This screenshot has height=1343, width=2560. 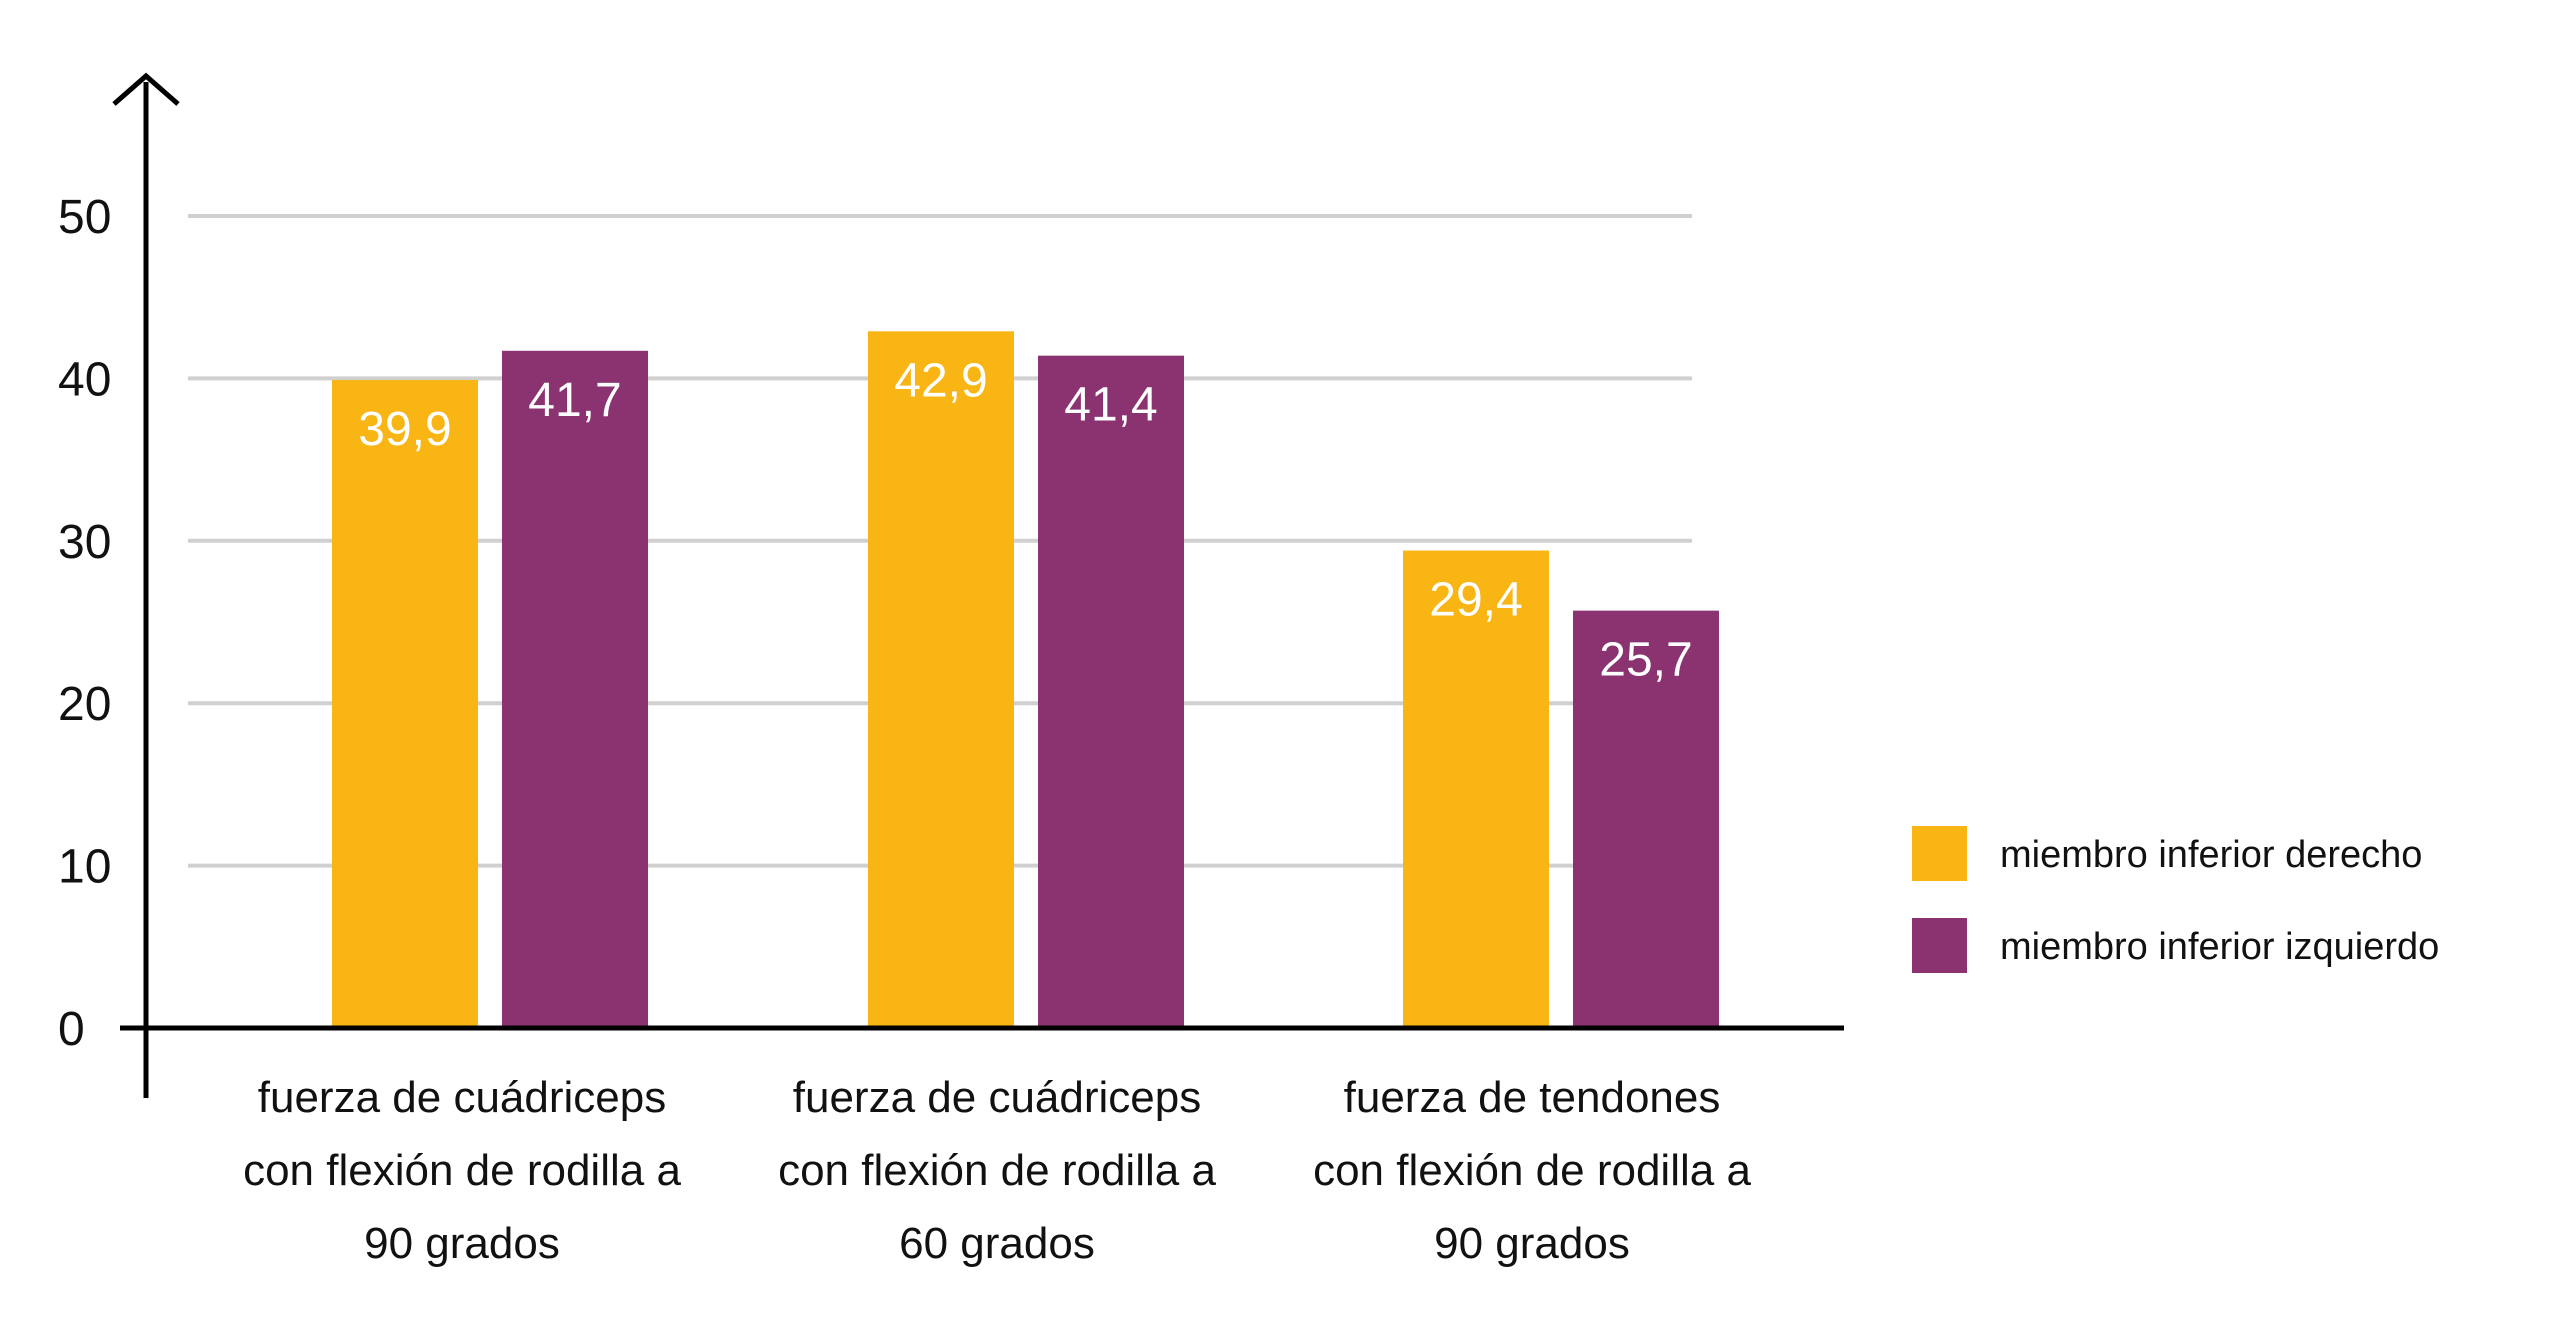 What do you see at coordinates (1646, 819) in the screenshot?
I see `bar-series1-cat2` at bounding box center [1646, 819].